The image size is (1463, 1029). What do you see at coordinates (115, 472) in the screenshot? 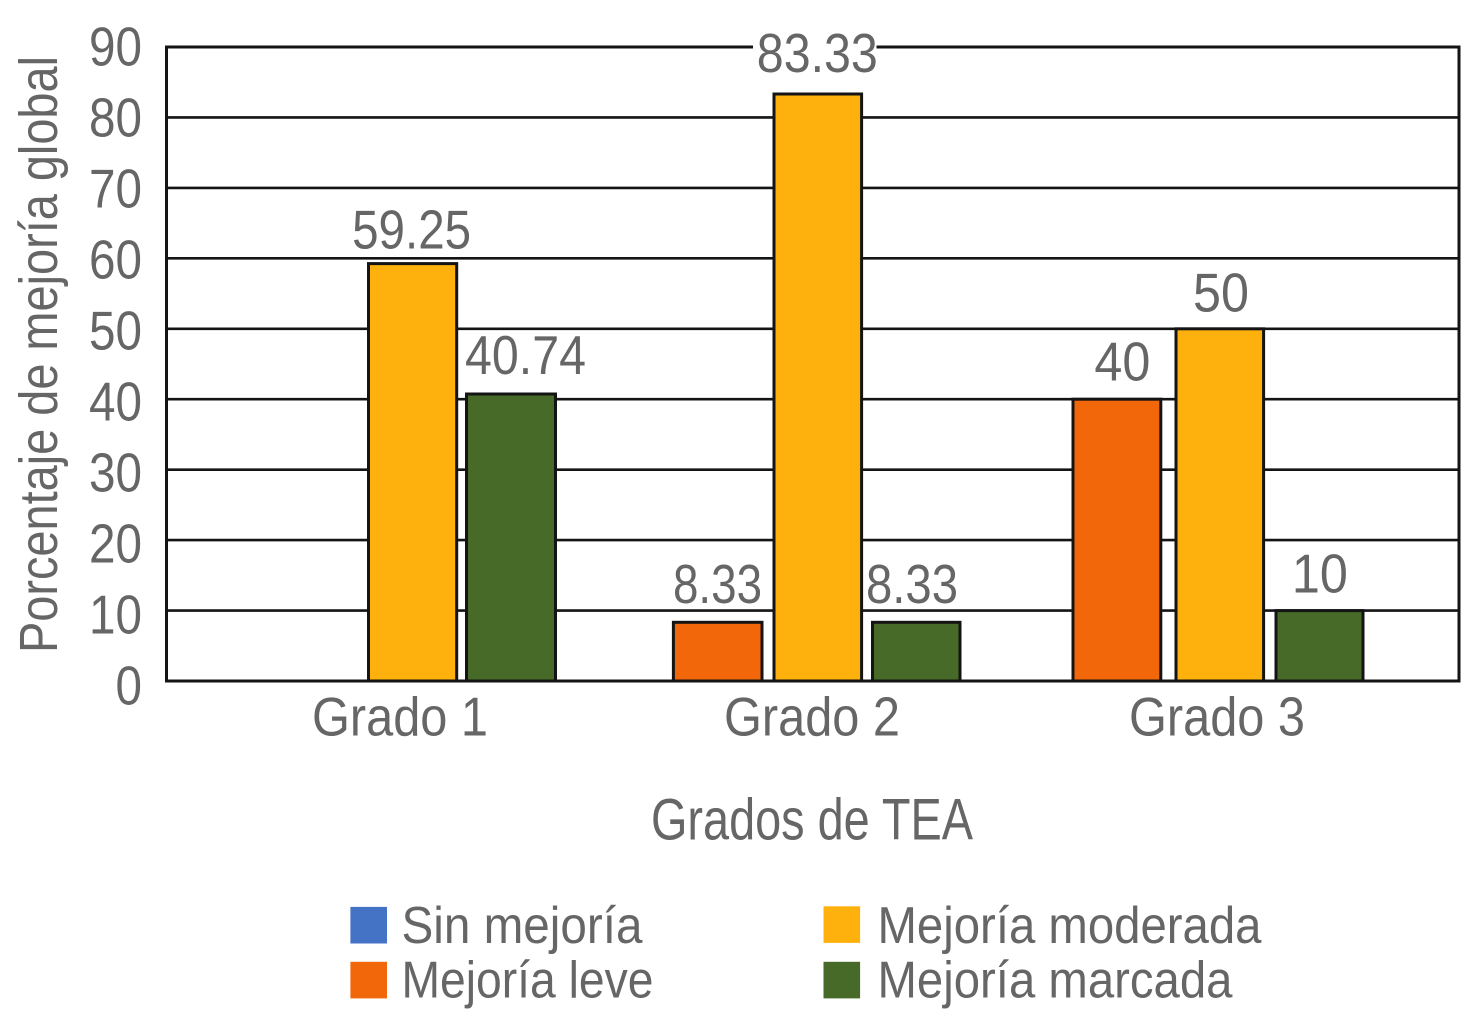
I see `svg-text: 30` at bounding box center [115, 472].